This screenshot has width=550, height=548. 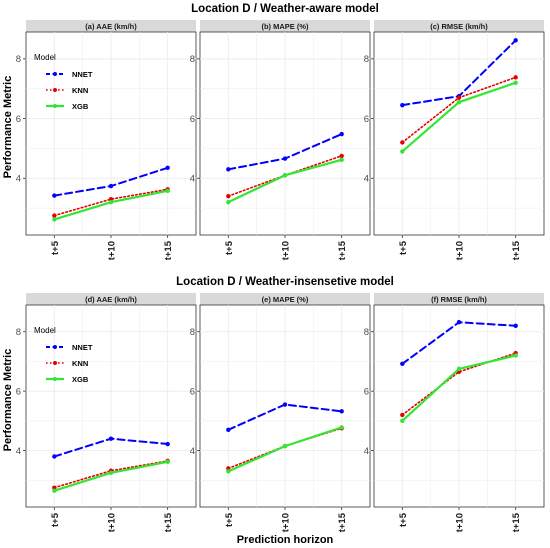 I want to click on top-y-axis-title: Performance Metric, so click(x=8, y=127).